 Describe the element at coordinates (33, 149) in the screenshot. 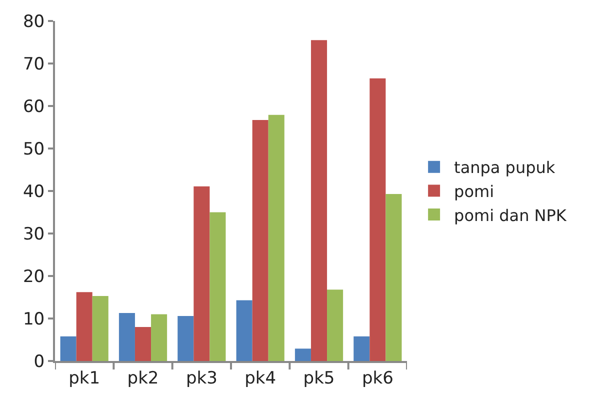

I see `y-tick-label: 50` at that location.